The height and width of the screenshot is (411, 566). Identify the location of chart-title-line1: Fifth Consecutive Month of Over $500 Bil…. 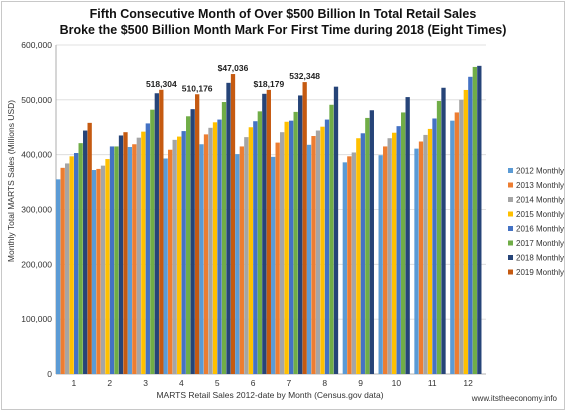
(283, 14).